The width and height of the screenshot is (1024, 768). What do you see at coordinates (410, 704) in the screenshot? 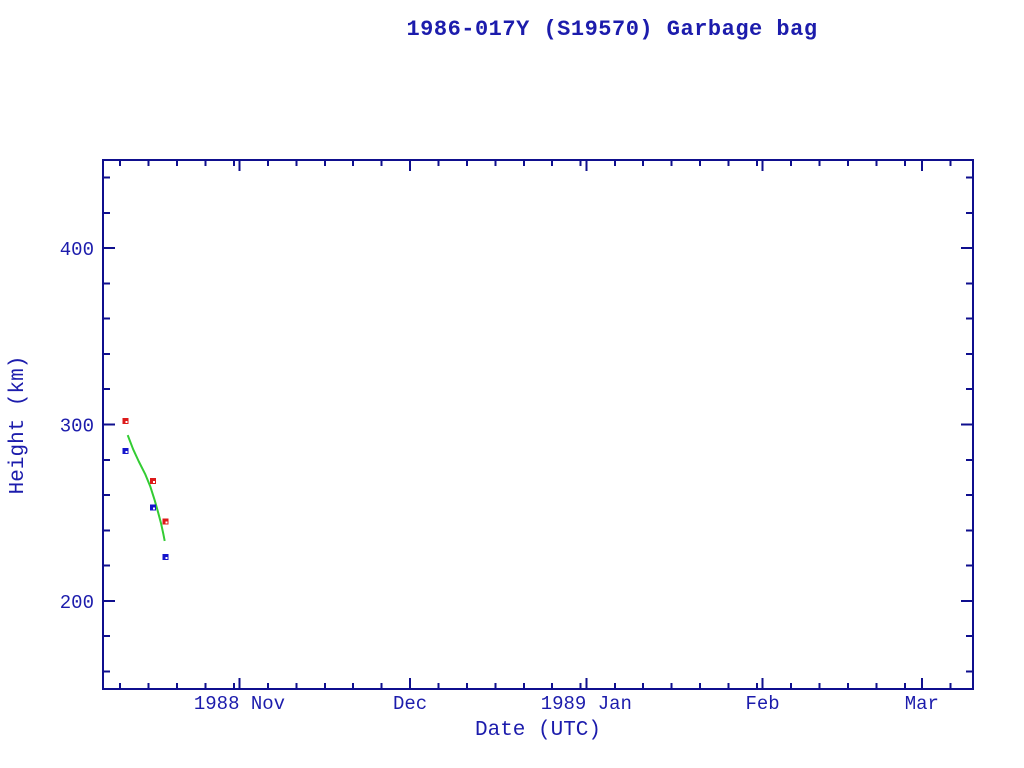
I see `x-tick-label: Dec` at bounding box center [410, 704].